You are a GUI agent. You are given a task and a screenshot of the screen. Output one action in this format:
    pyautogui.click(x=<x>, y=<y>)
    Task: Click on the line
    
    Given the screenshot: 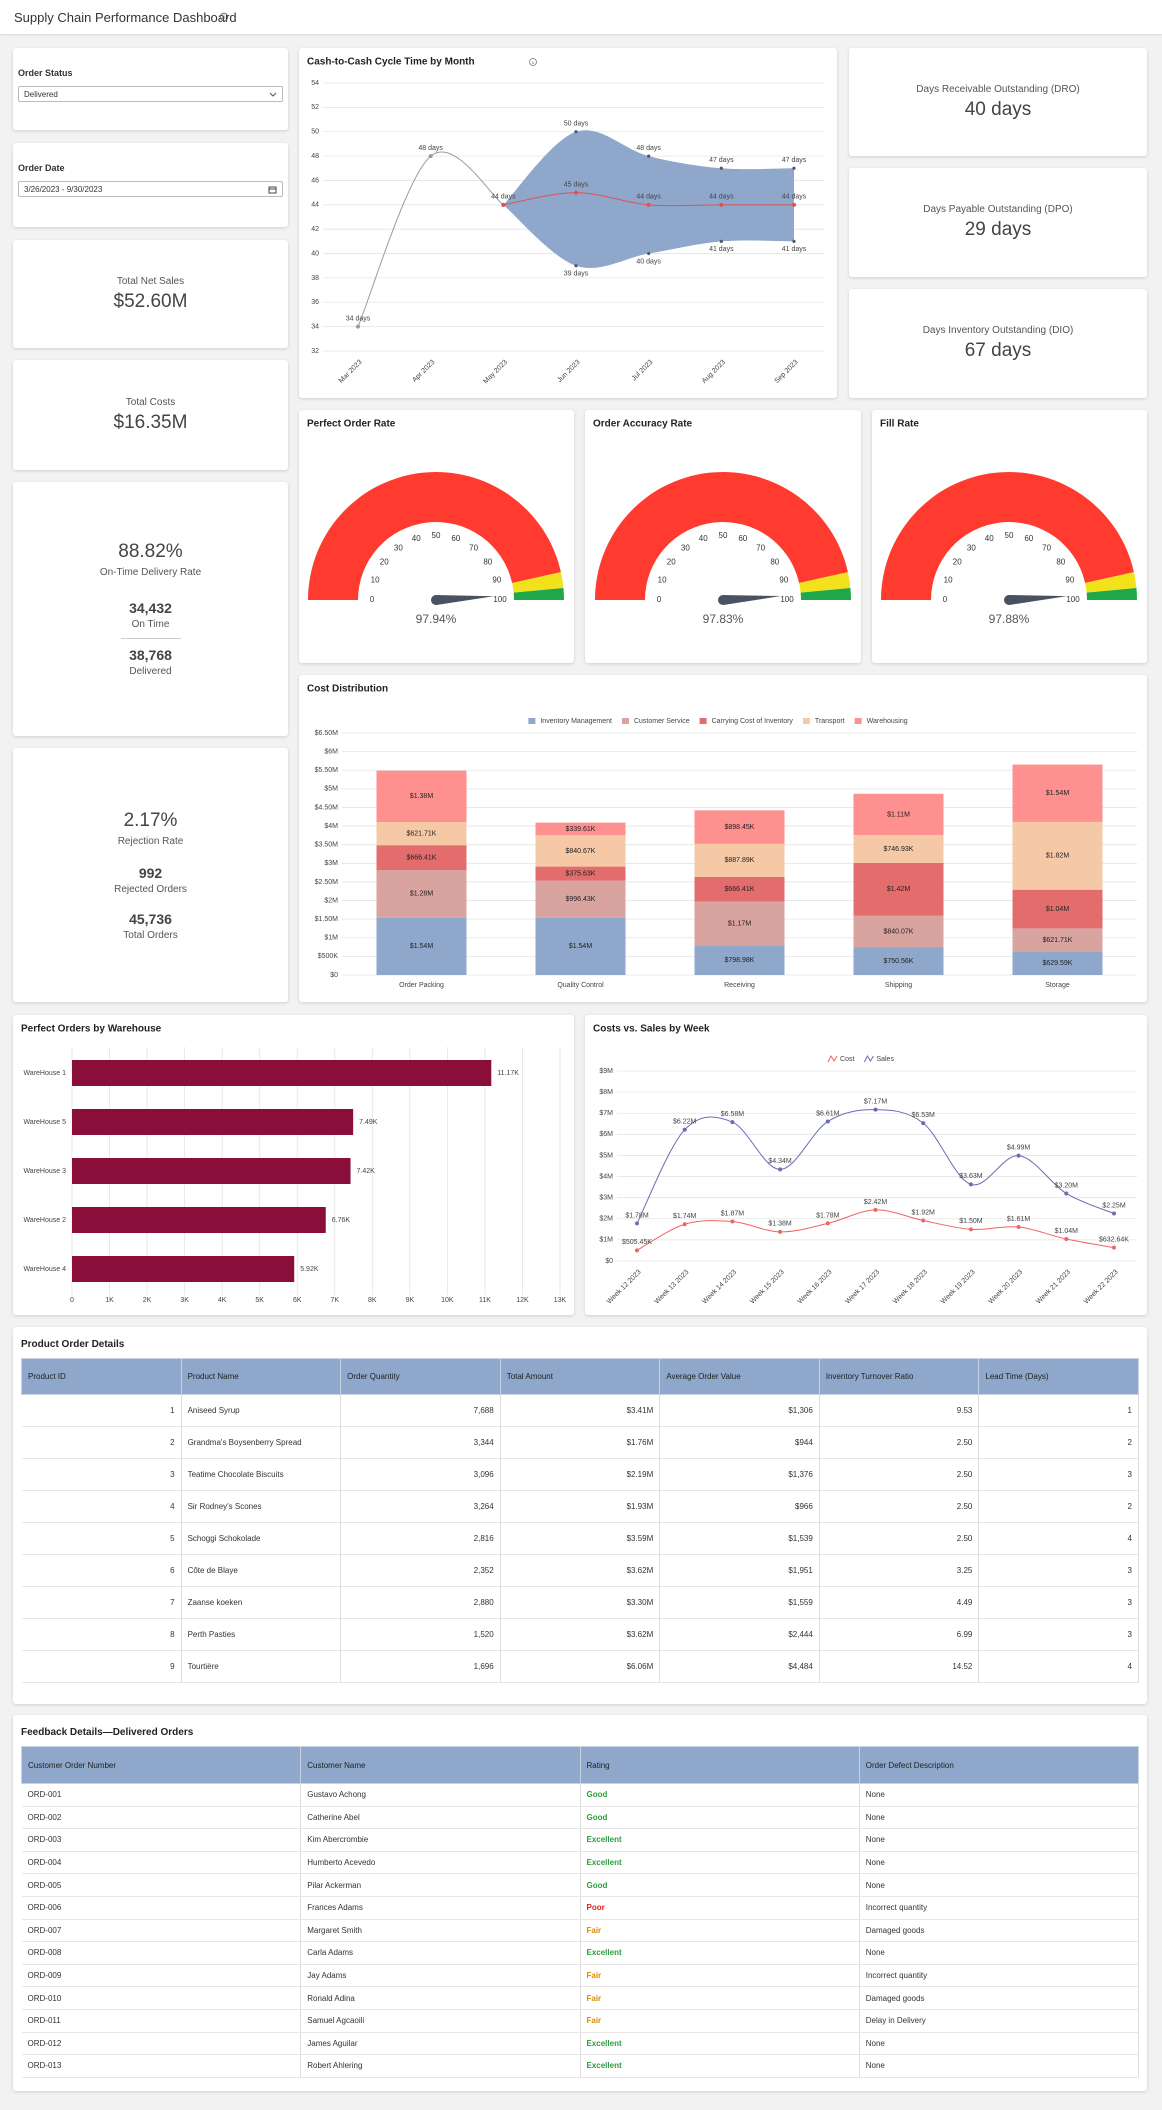 What is the action you would take?
    pyautogui.click(x=430, y=239)
    